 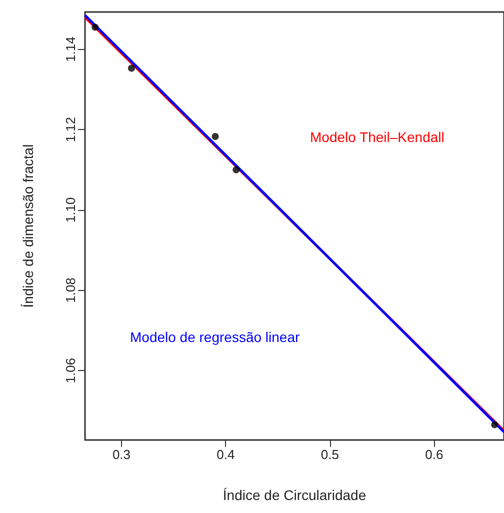 What do you see at coordinates (121, 454) in the screenshot?
I see `x-tick-label: 0.3` at bounding box center [121, 454].